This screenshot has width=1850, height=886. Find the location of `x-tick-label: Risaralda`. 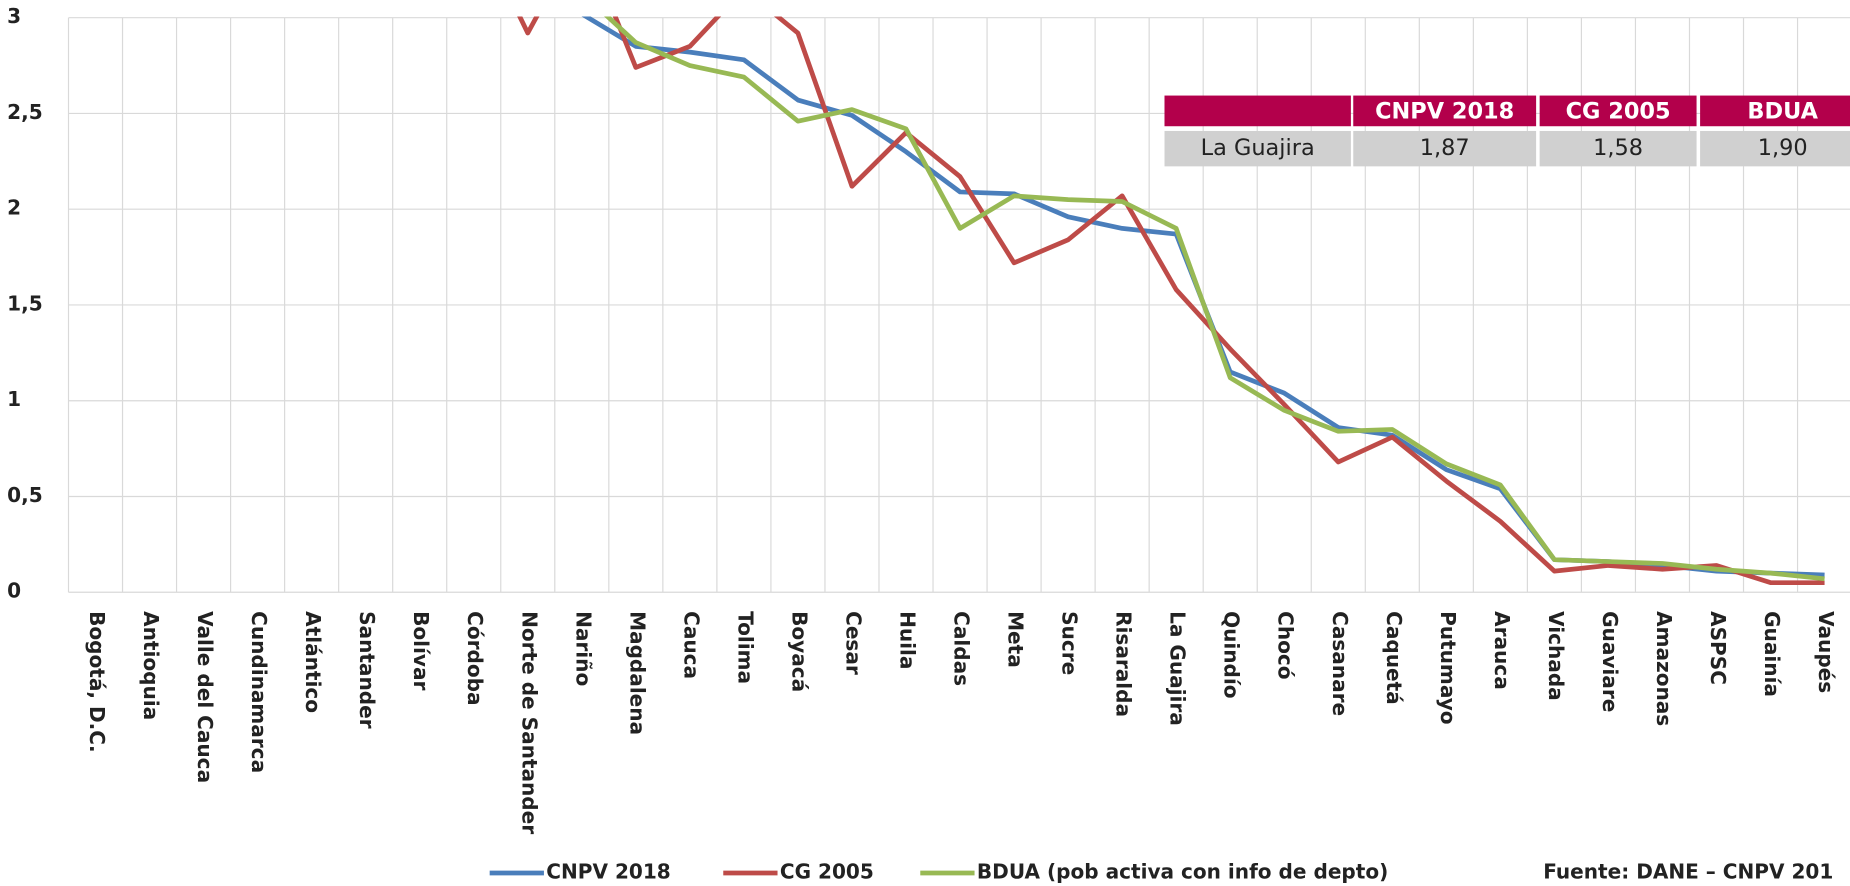

x-tick-label: Risaralda is located at coordinates (1124, 664).